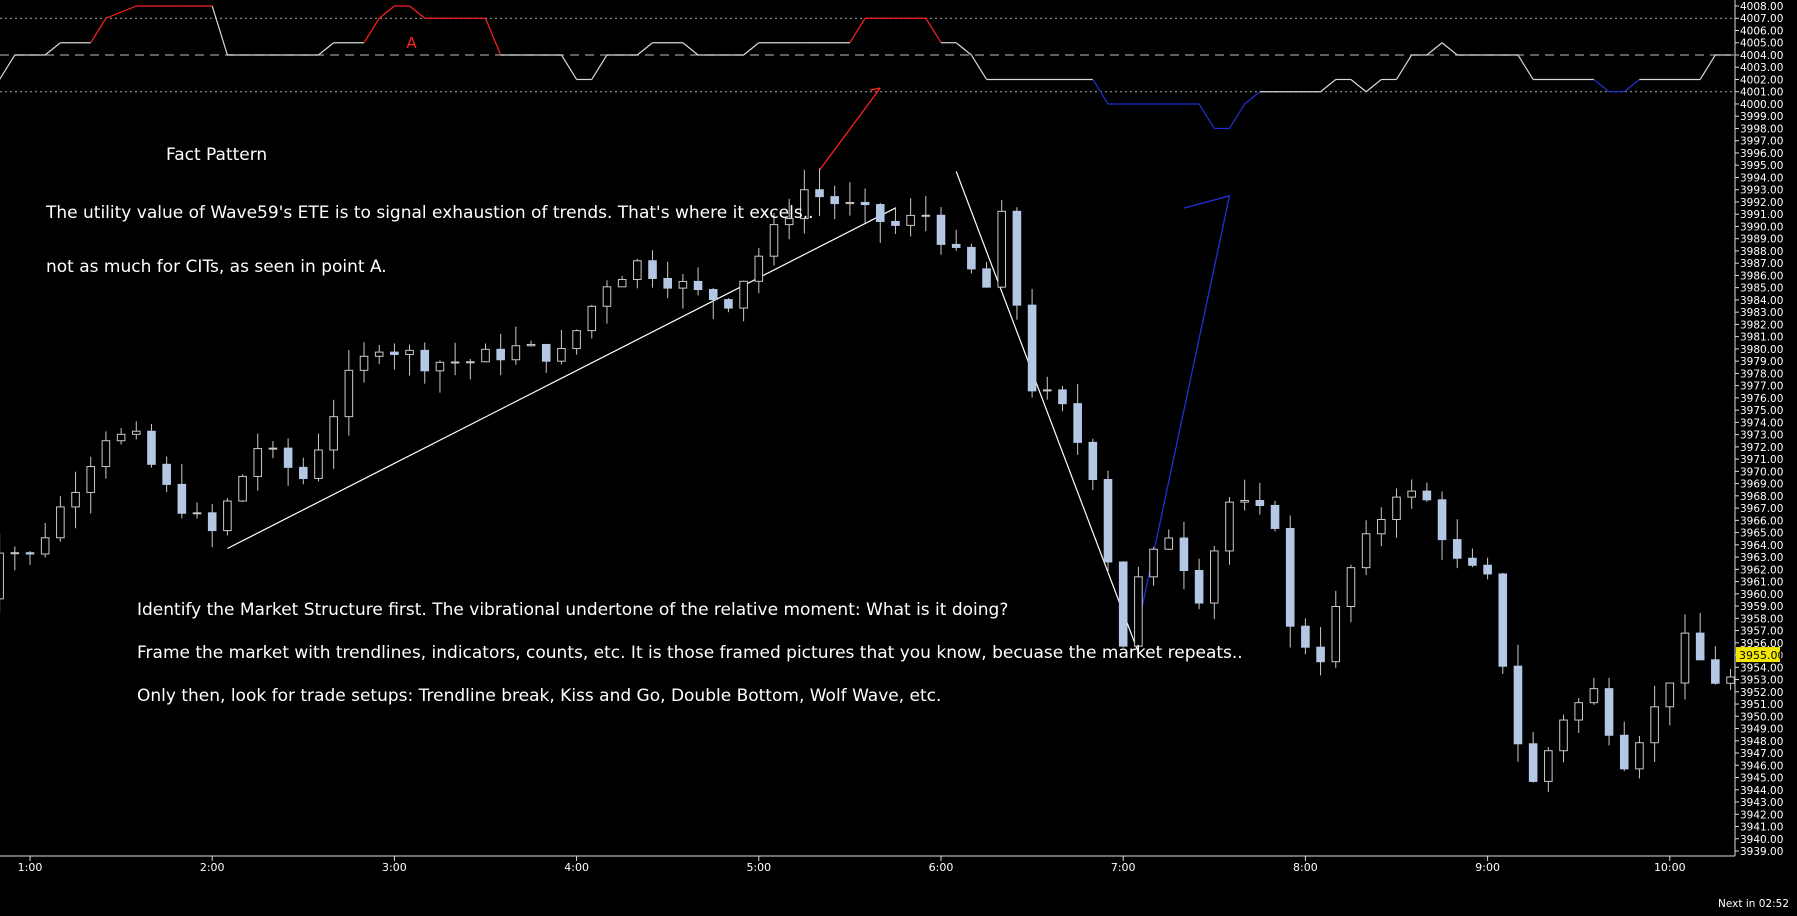  I want to click on price-tick-label: 3985.00, so click(1761, 289).